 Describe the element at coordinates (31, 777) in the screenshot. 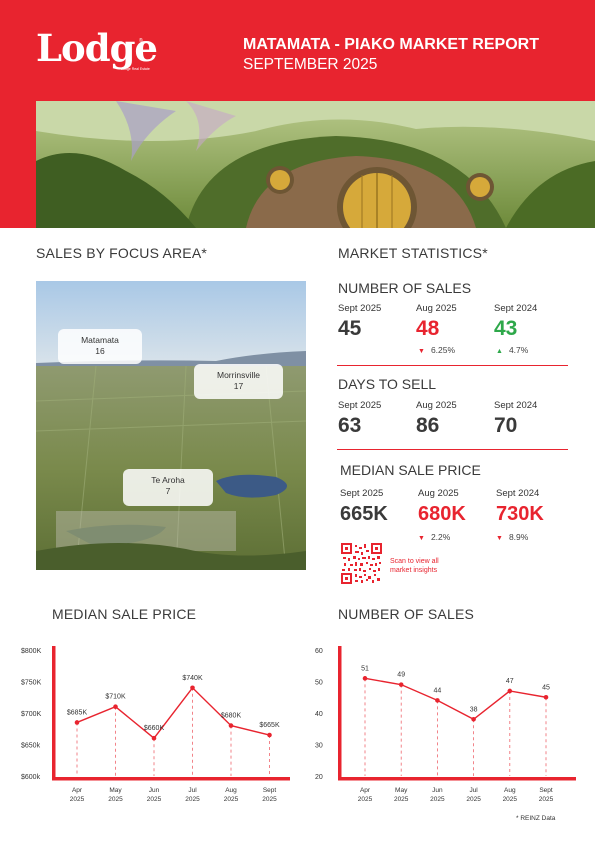

I see `y-tick-label: $600k` at that location.